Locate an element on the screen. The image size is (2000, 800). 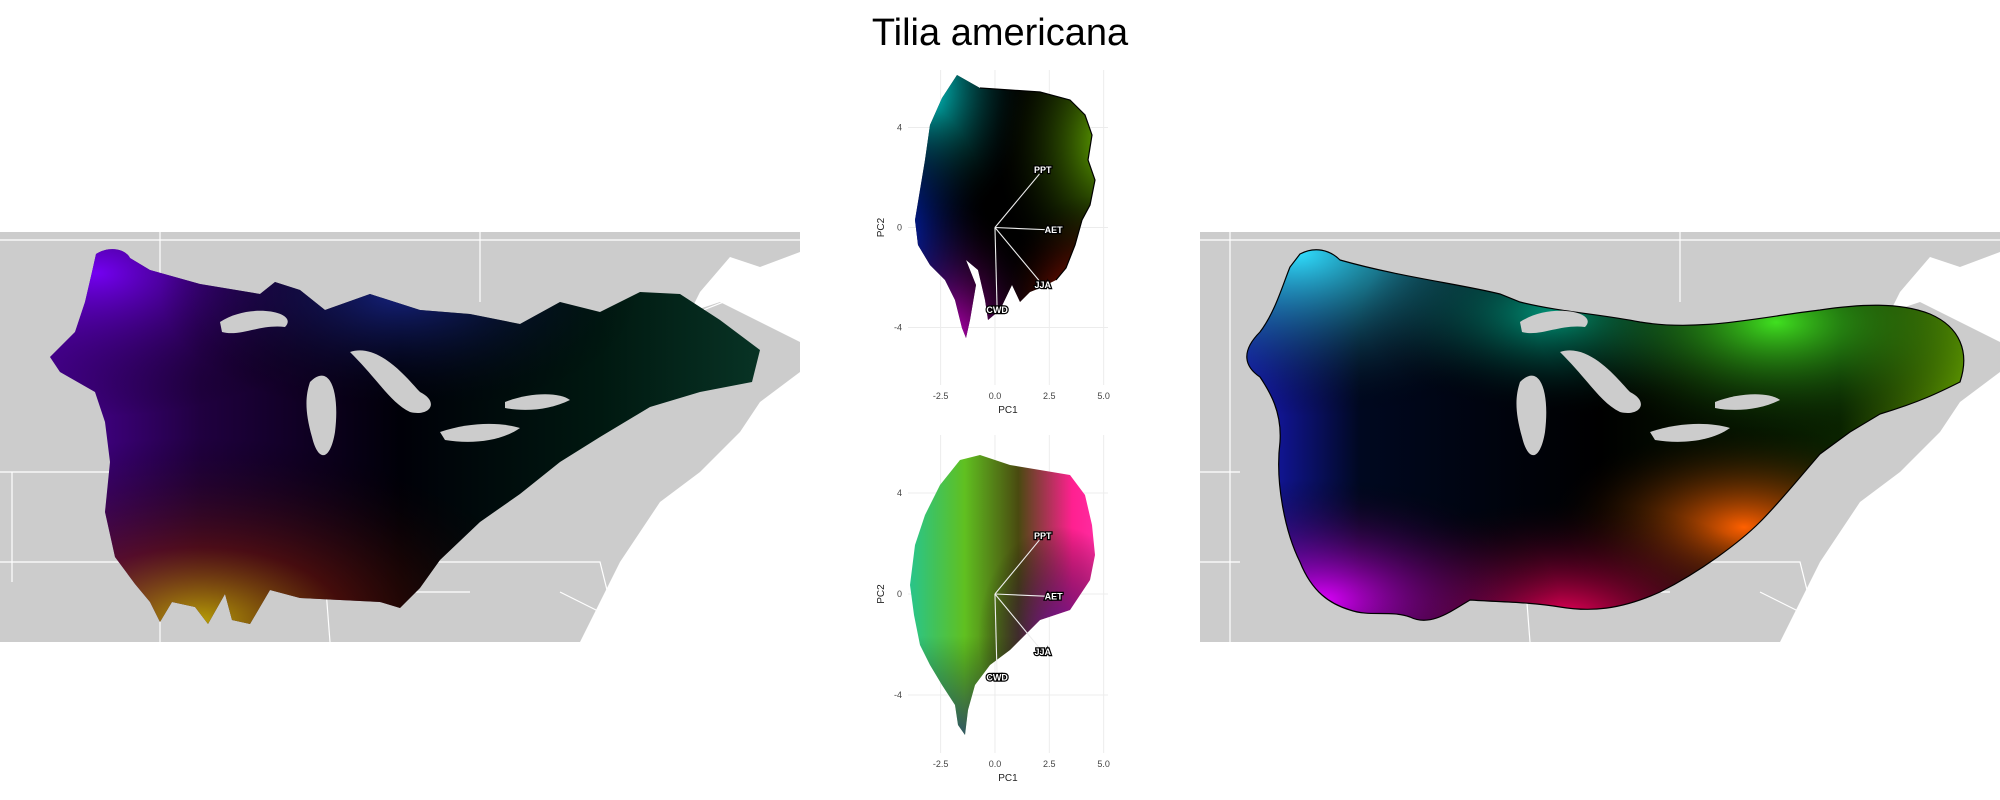
chart-title: Tilia americana is located at coordinates (1000, 33).